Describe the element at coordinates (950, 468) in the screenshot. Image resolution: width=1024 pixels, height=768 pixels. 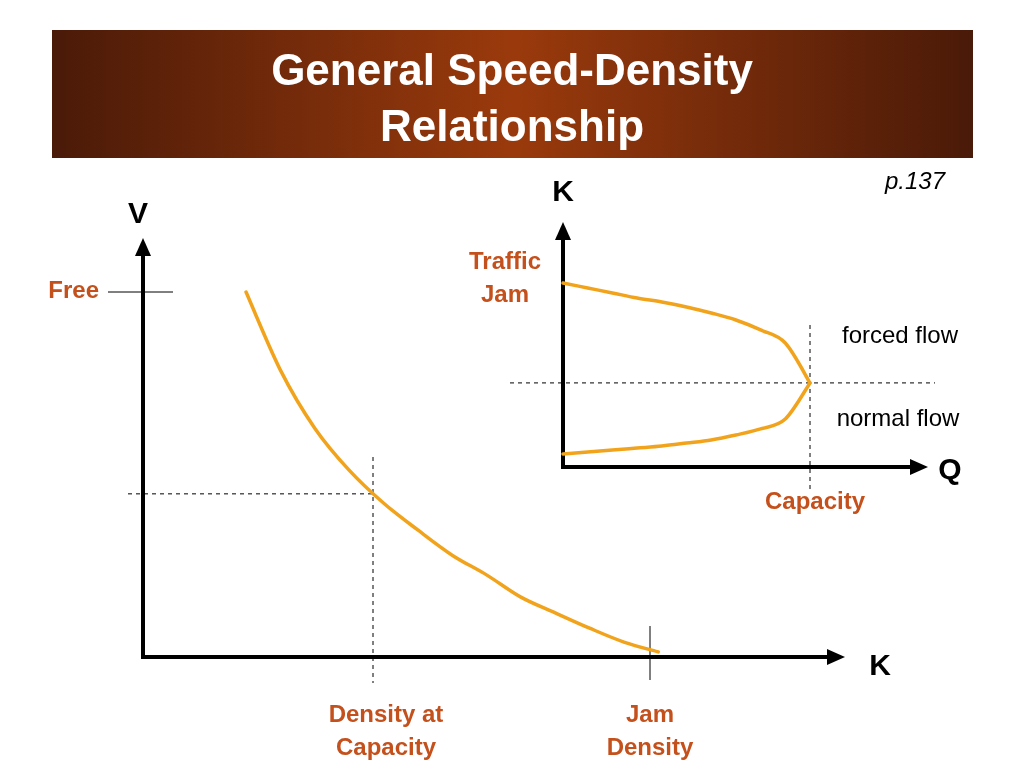
I see `x-axis-title: Q` at that location.